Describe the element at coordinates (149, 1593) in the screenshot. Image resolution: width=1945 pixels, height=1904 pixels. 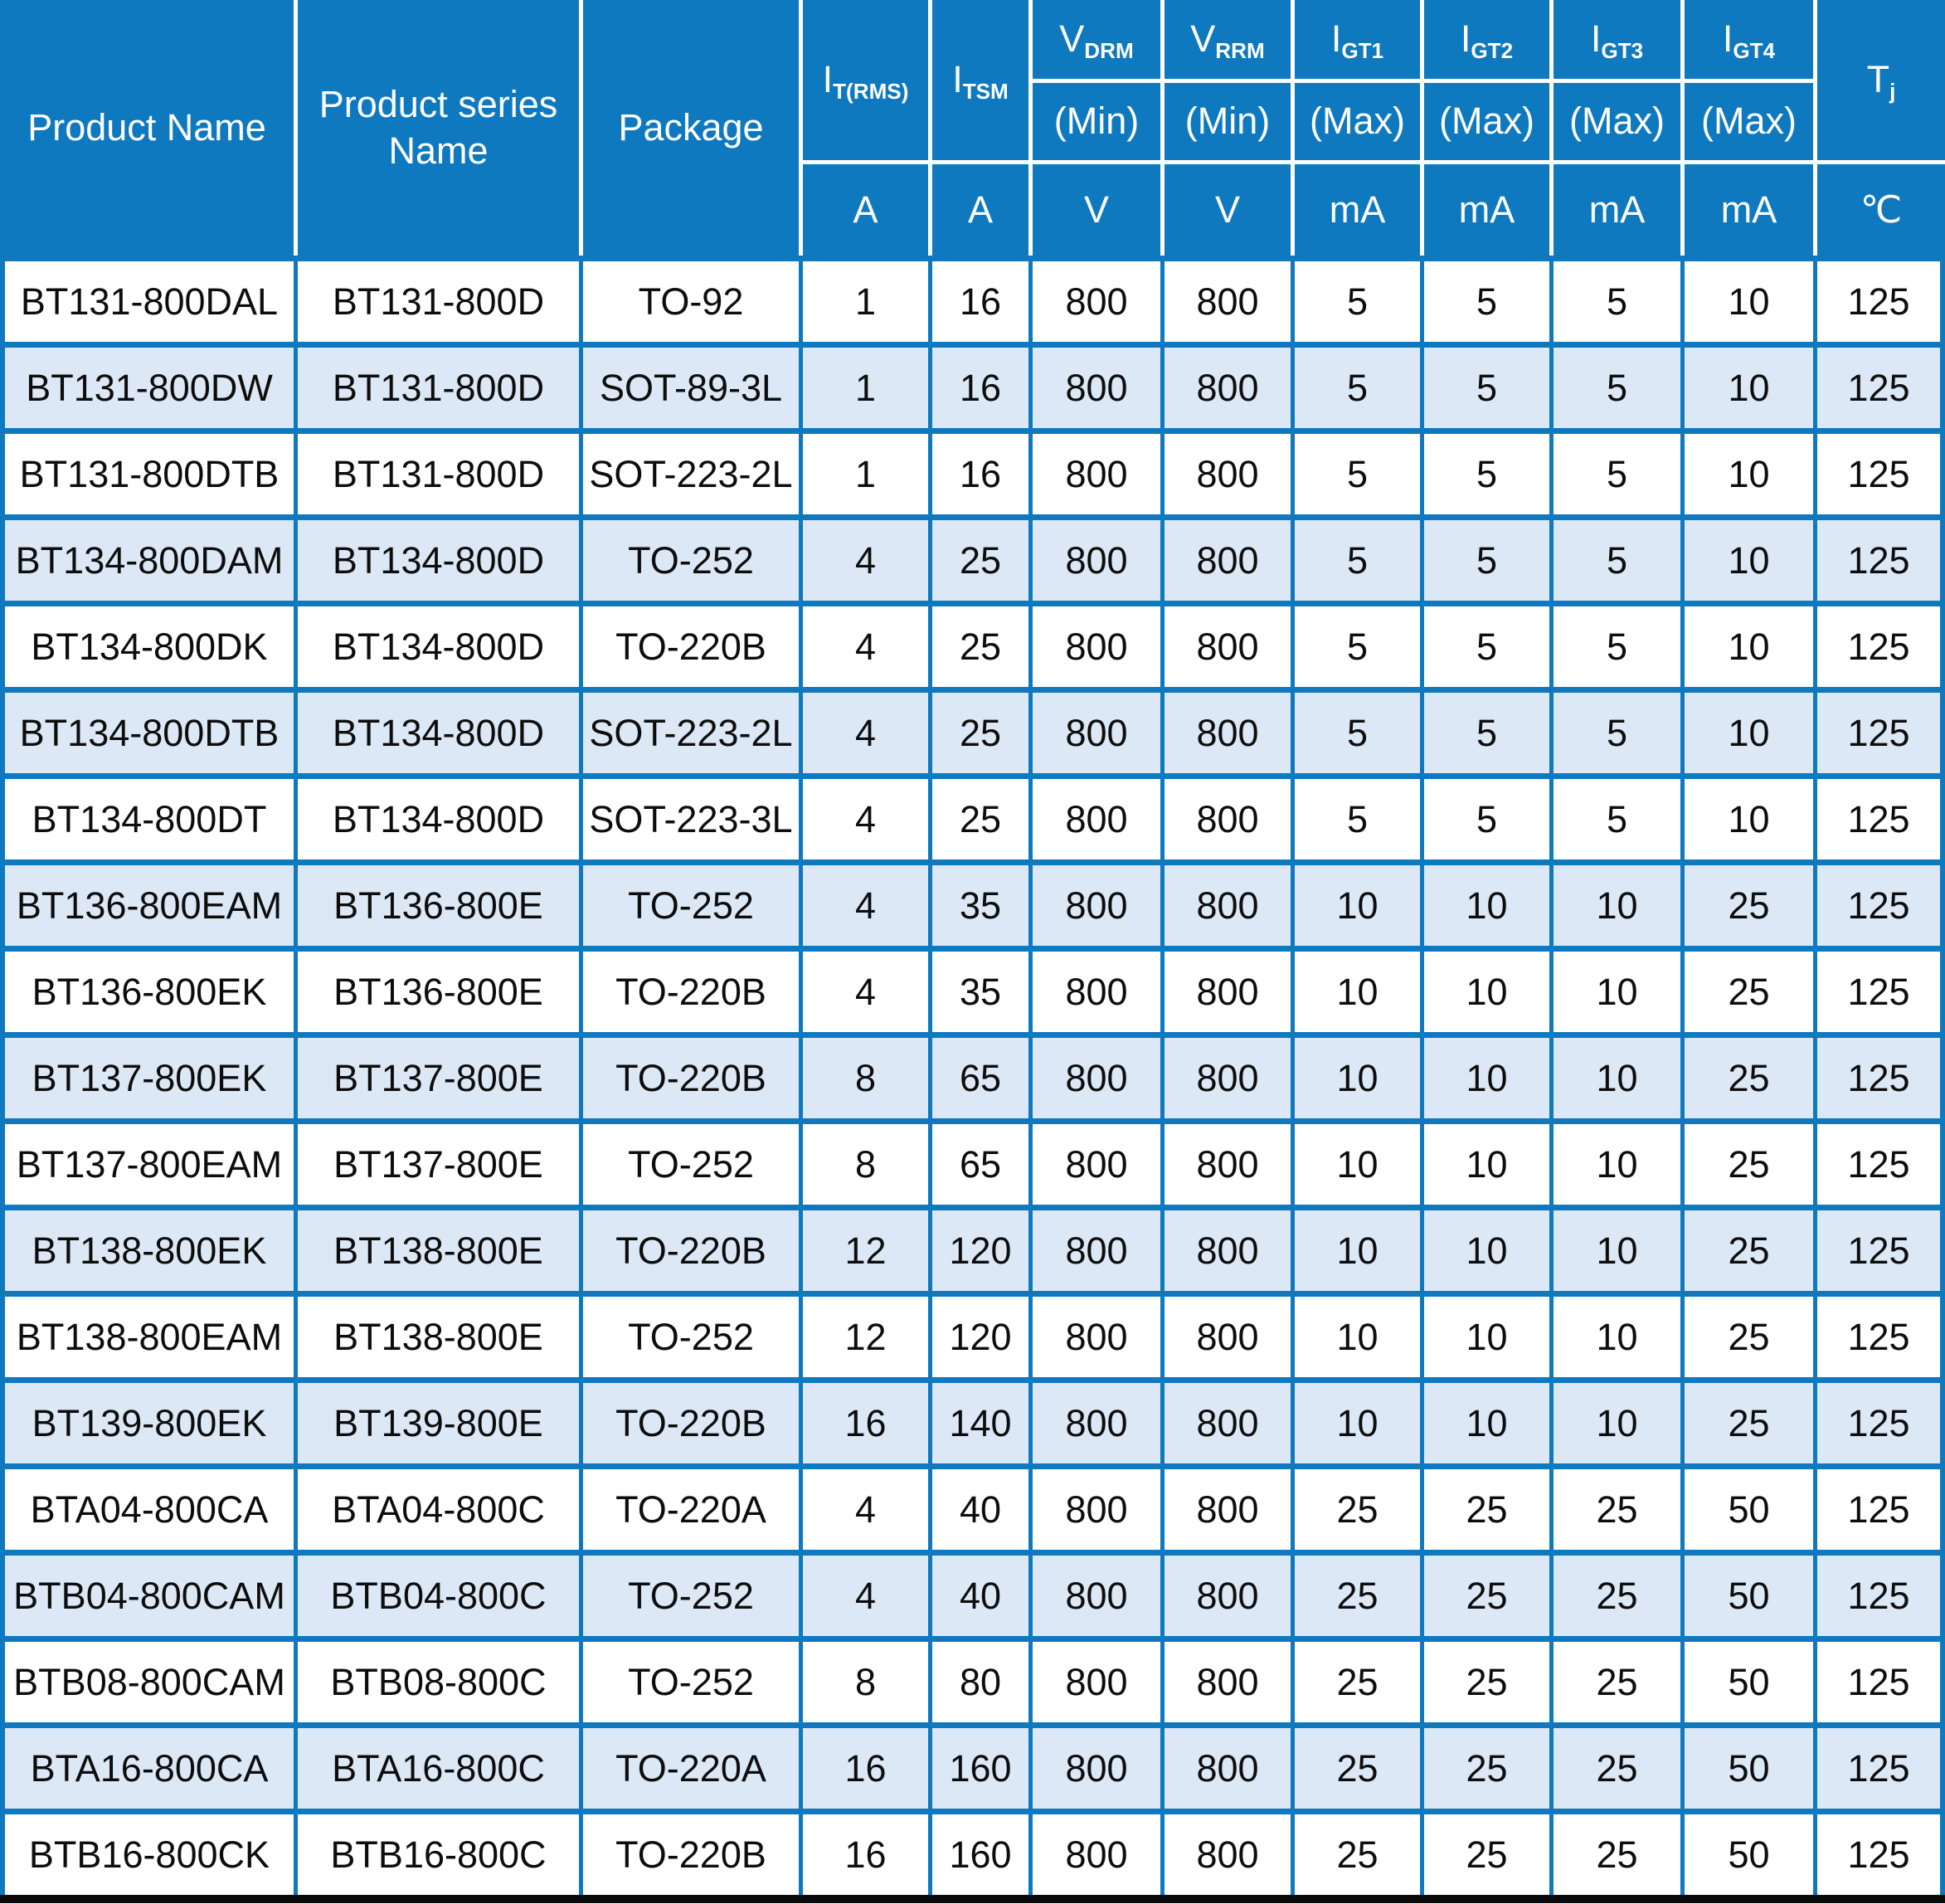
I see `cell-product-name: BTB04-800CAM` at that location.